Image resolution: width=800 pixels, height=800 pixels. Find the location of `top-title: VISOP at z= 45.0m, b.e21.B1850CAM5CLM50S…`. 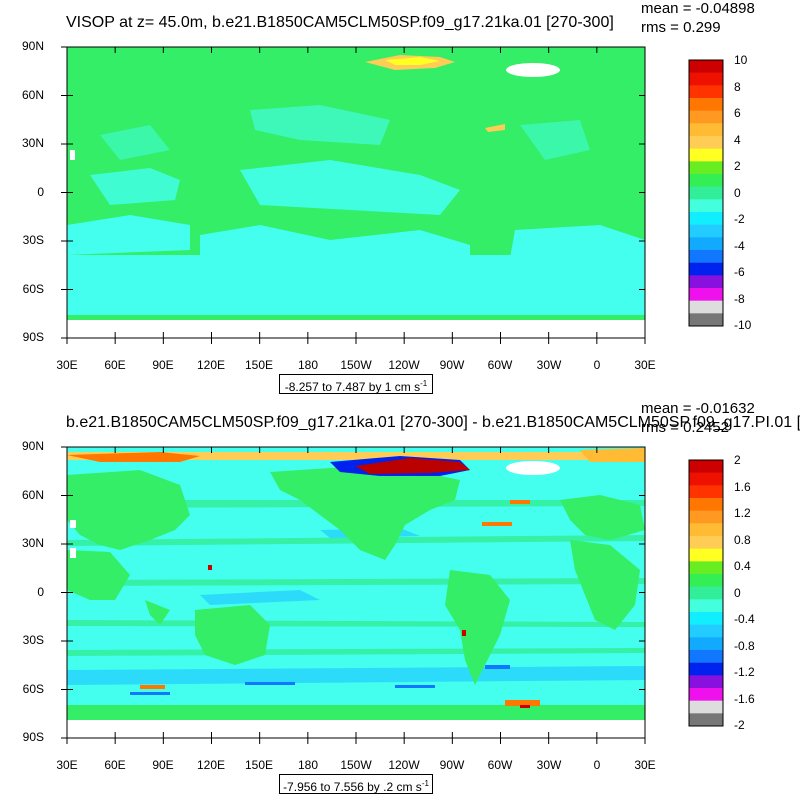

top-title: VISOP at z= 45.0m, b.e21.B1850CAM5CLM50S… is located at coordinates (340, 22).